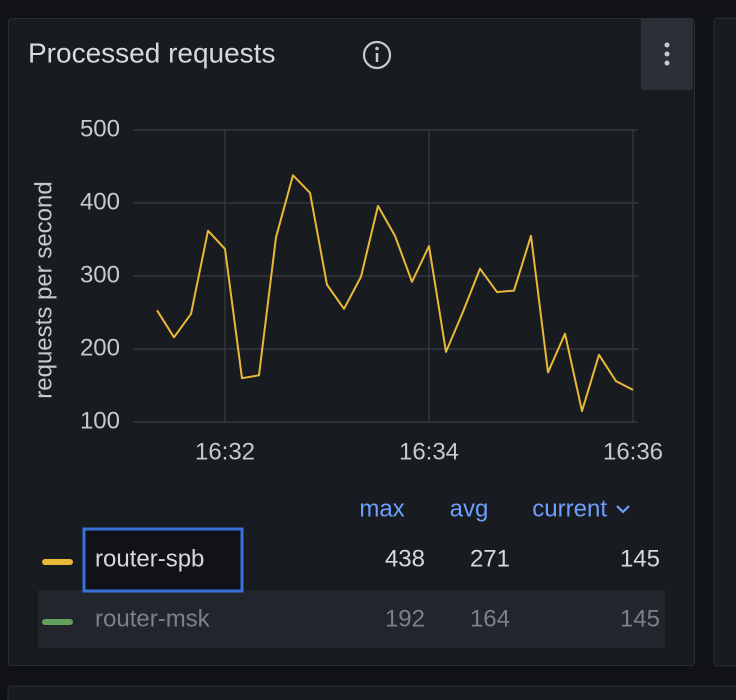  I want to click on info-icon, so click(377, 55).